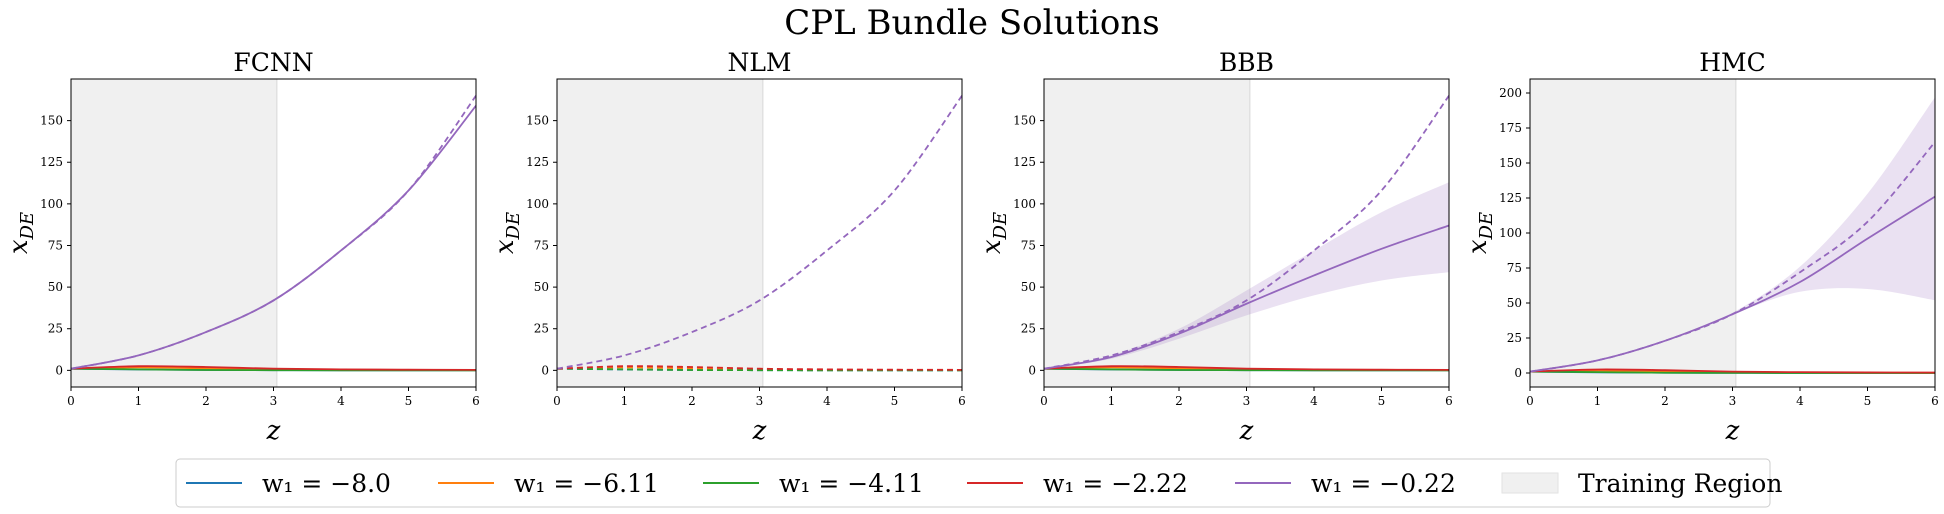 Image resolution: width=1944 pixels, height=514 pixels. I want to click on plot-area-bbb, so click(1246, 233).